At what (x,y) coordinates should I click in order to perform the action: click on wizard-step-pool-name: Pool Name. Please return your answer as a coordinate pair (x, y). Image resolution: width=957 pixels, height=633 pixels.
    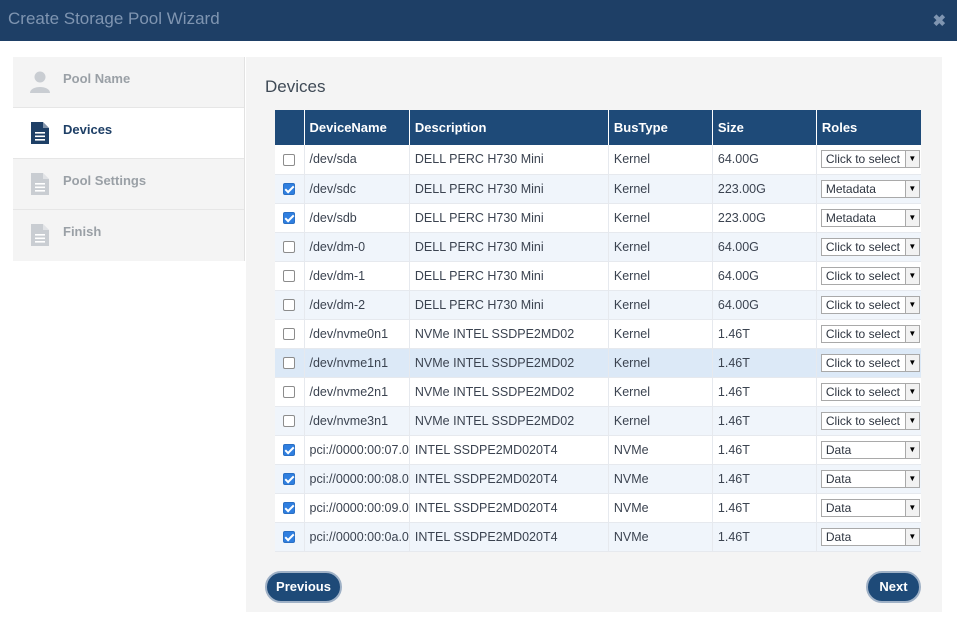
    Looking at the image, I should click on (128, 82).